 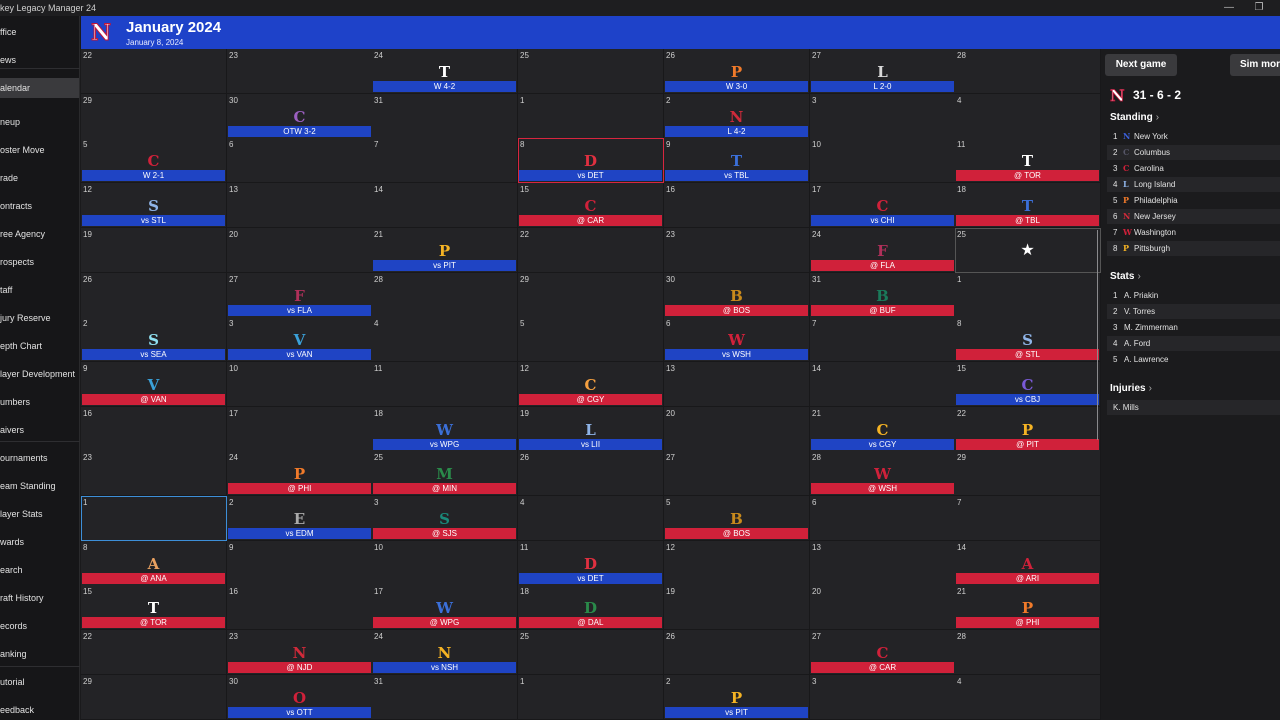 What do you see at coordinates (1028, 339) in the screenshot?
I see `calendar-day: 8 S @ STL` at bounding box center [1028, 339].